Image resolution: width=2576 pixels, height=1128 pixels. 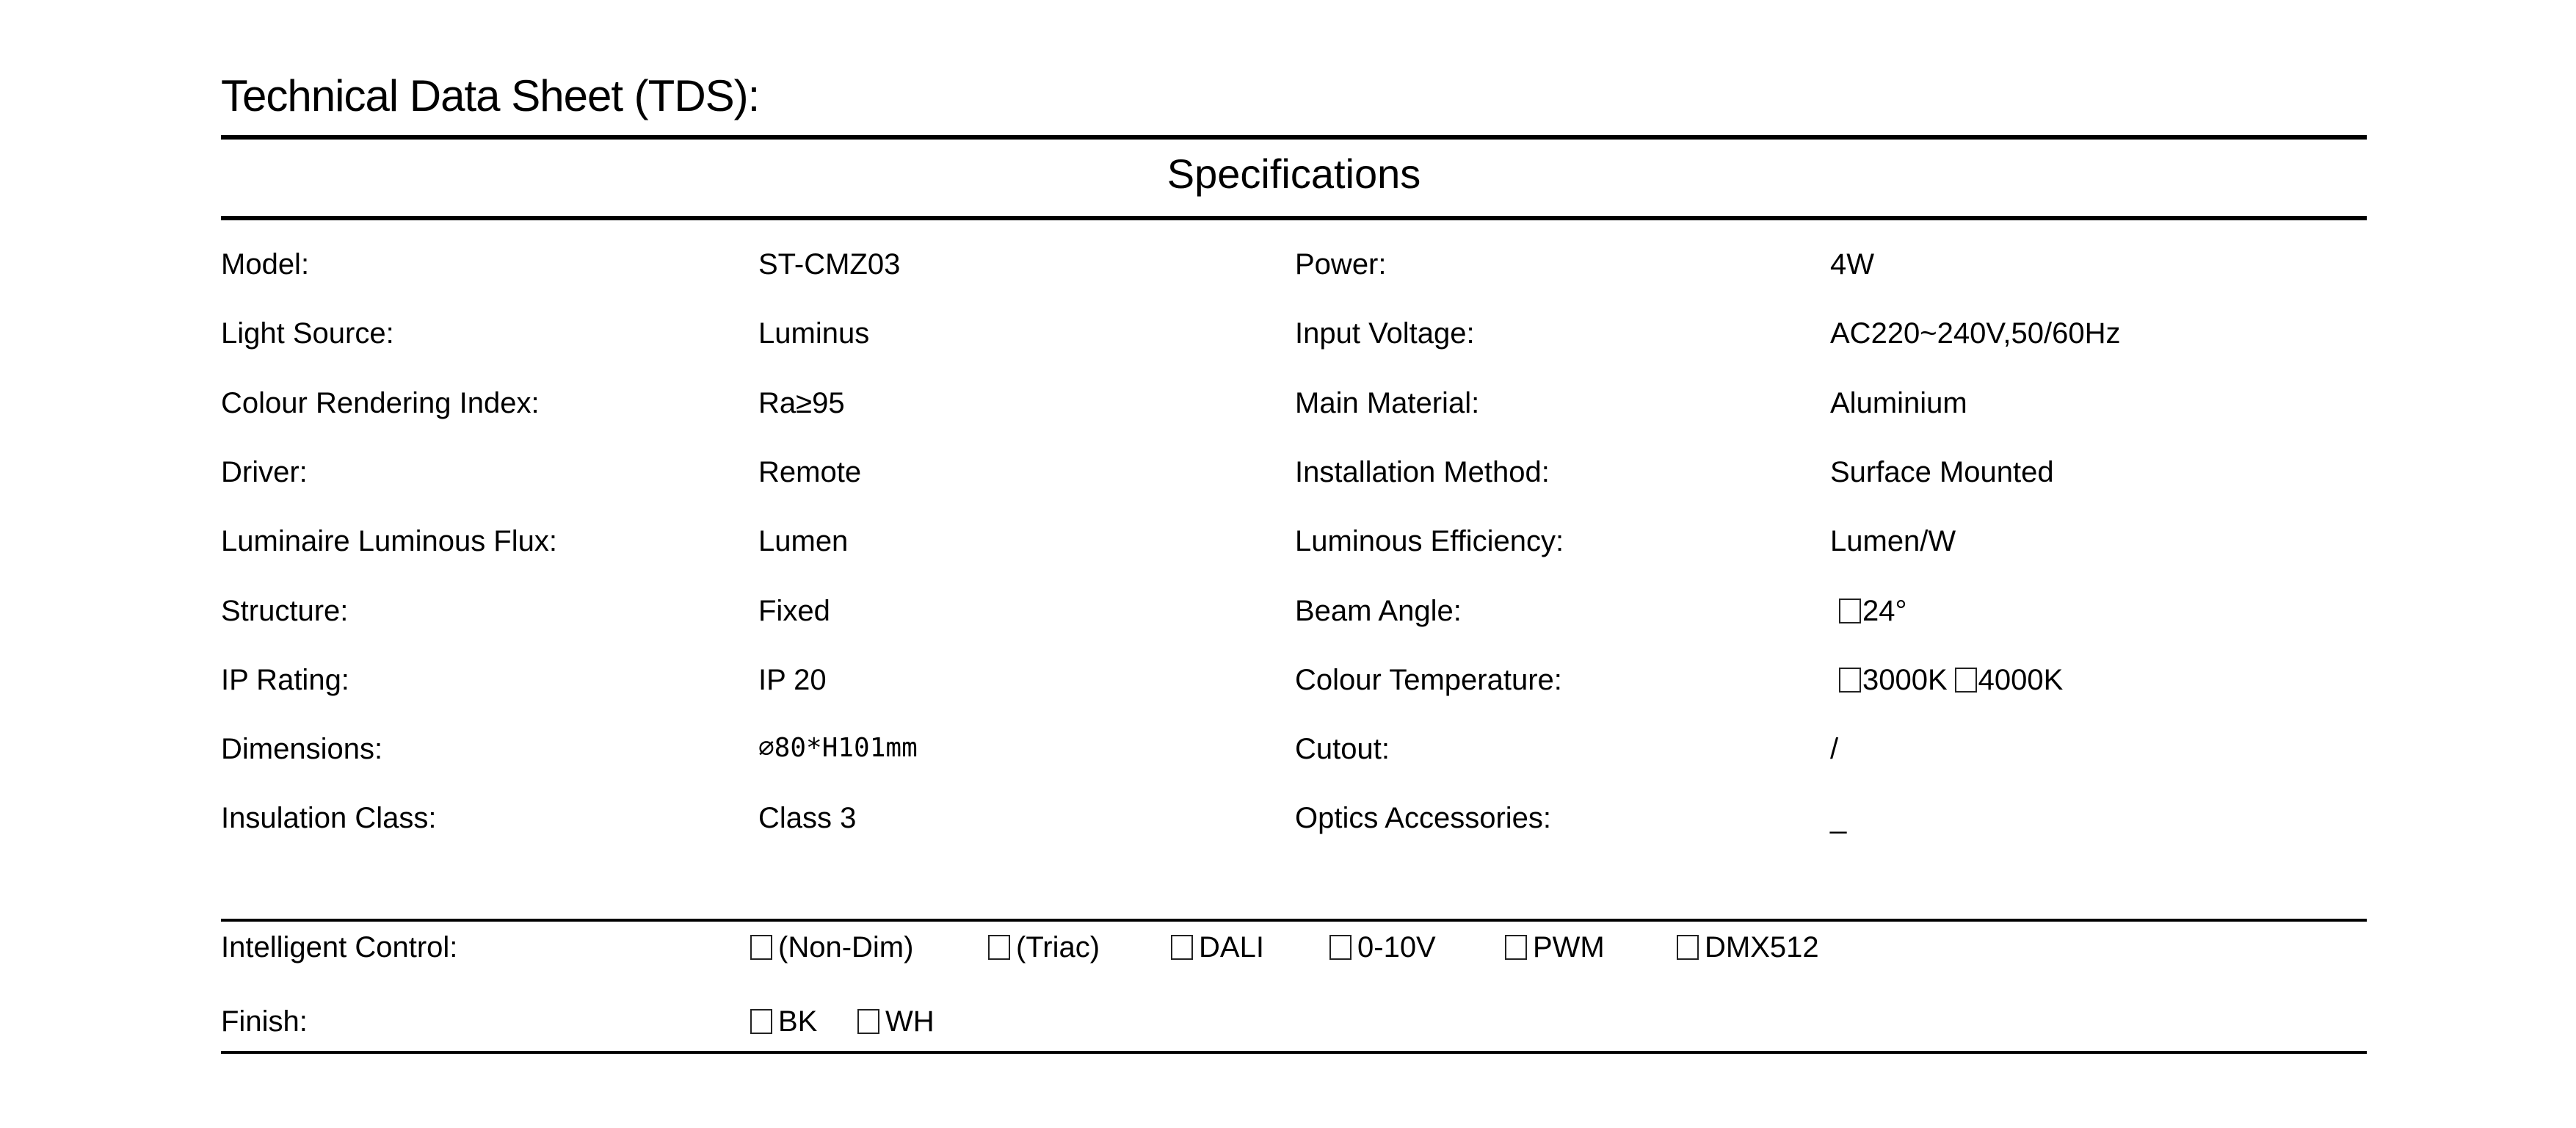 What do you see at coordinates (1885, 610) in the screenshot?
I see `value-text: 24°` at bounding box center [1885, 610].